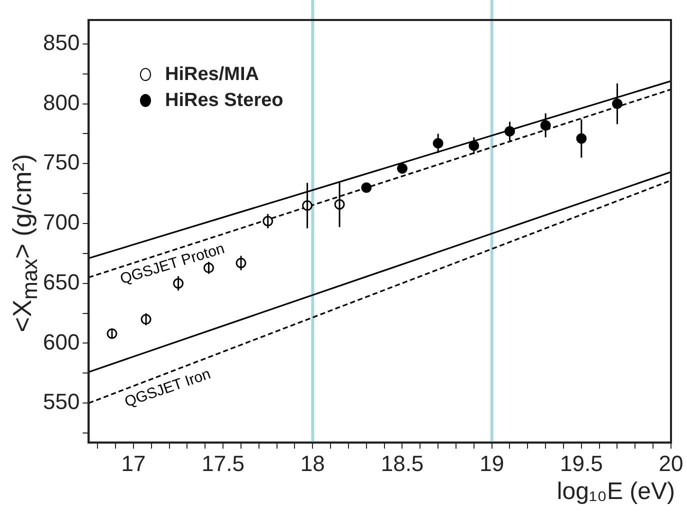  I want to click on x-tick-label: 18, so click(312, 463).